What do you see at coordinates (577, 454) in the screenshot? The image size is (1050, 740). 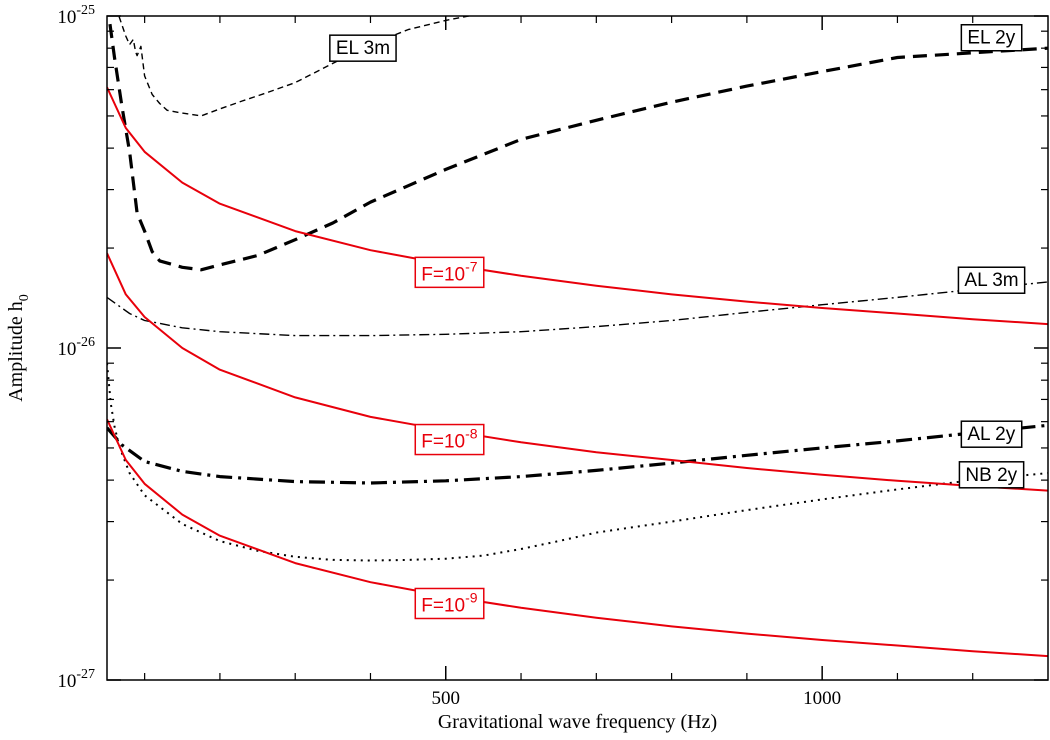 I see `series-line-al-2y` at bounding box center [577, 454].